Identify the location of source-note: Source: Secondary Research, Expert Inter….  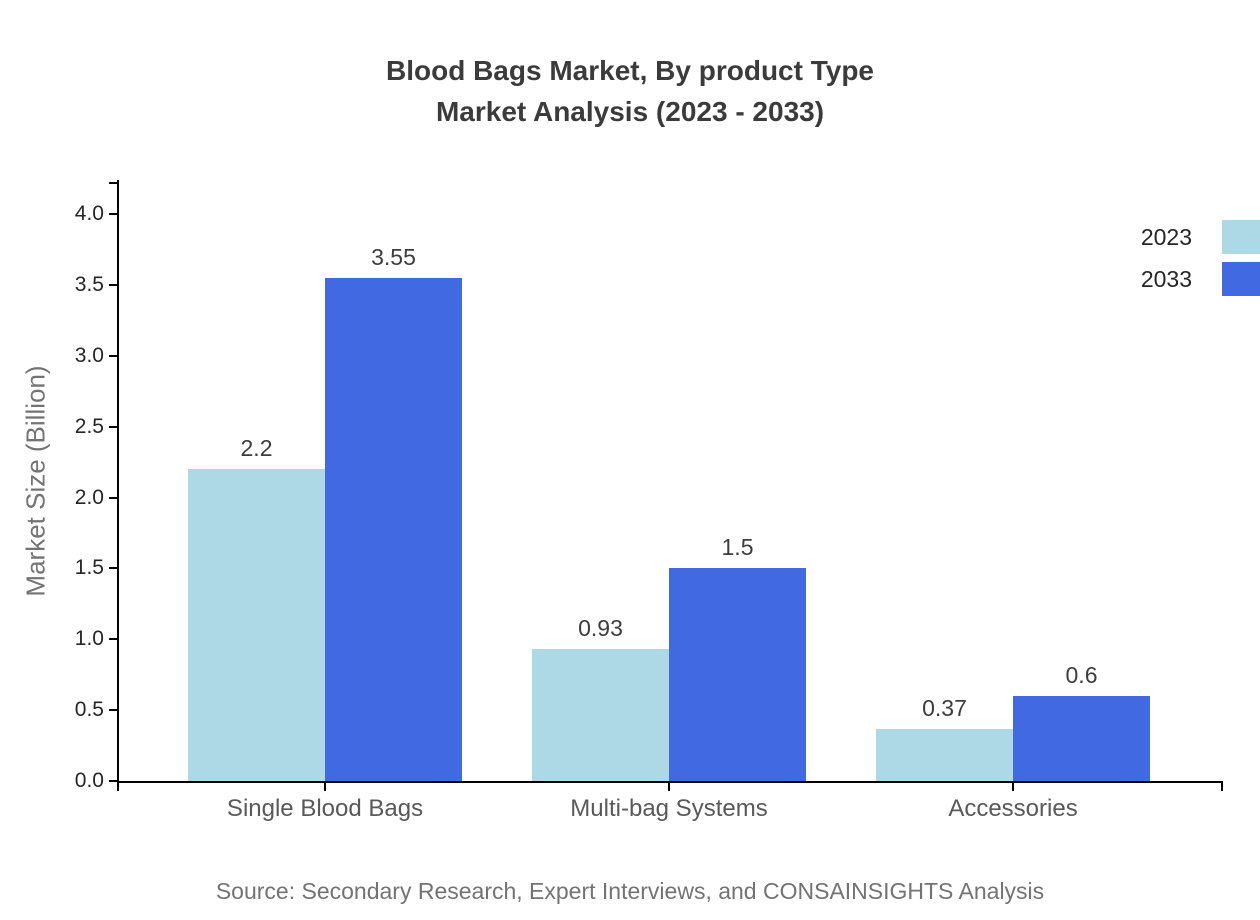
(630, 891).